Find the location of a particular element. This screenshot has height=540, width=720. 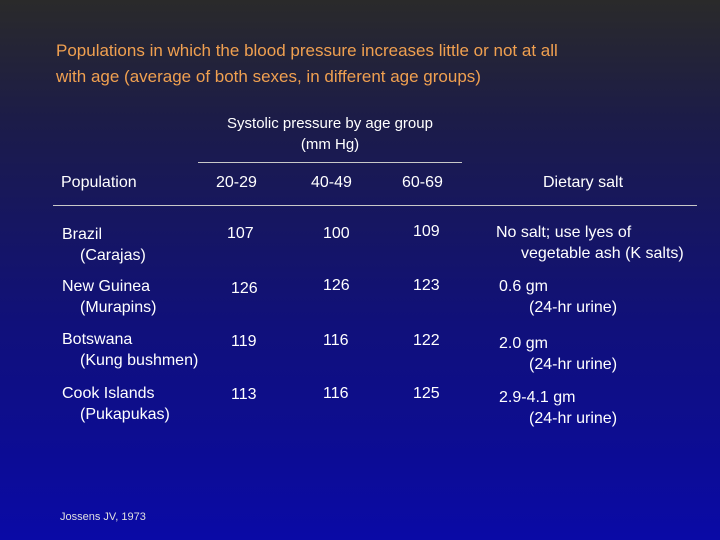

population-group: (Murapins) is located at coordinates (118, 307).